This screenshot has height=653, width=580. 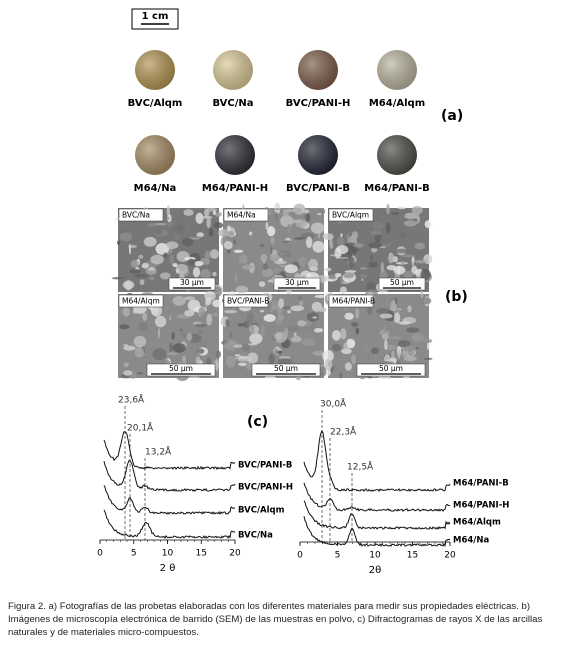 What do you see at coordinates (257, 422) in the screenshot?
I see `panel-label: (c)` at bounding box center [257, 422].